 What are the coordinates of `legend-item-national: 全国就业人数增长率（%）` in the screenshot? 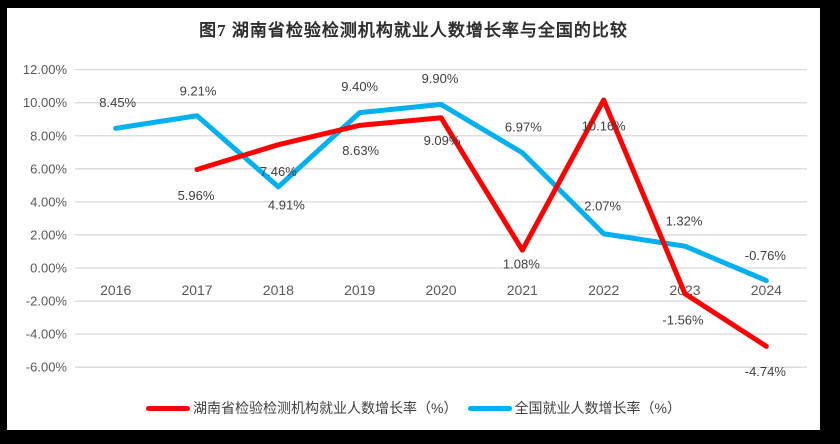 It's located at (574, 408).